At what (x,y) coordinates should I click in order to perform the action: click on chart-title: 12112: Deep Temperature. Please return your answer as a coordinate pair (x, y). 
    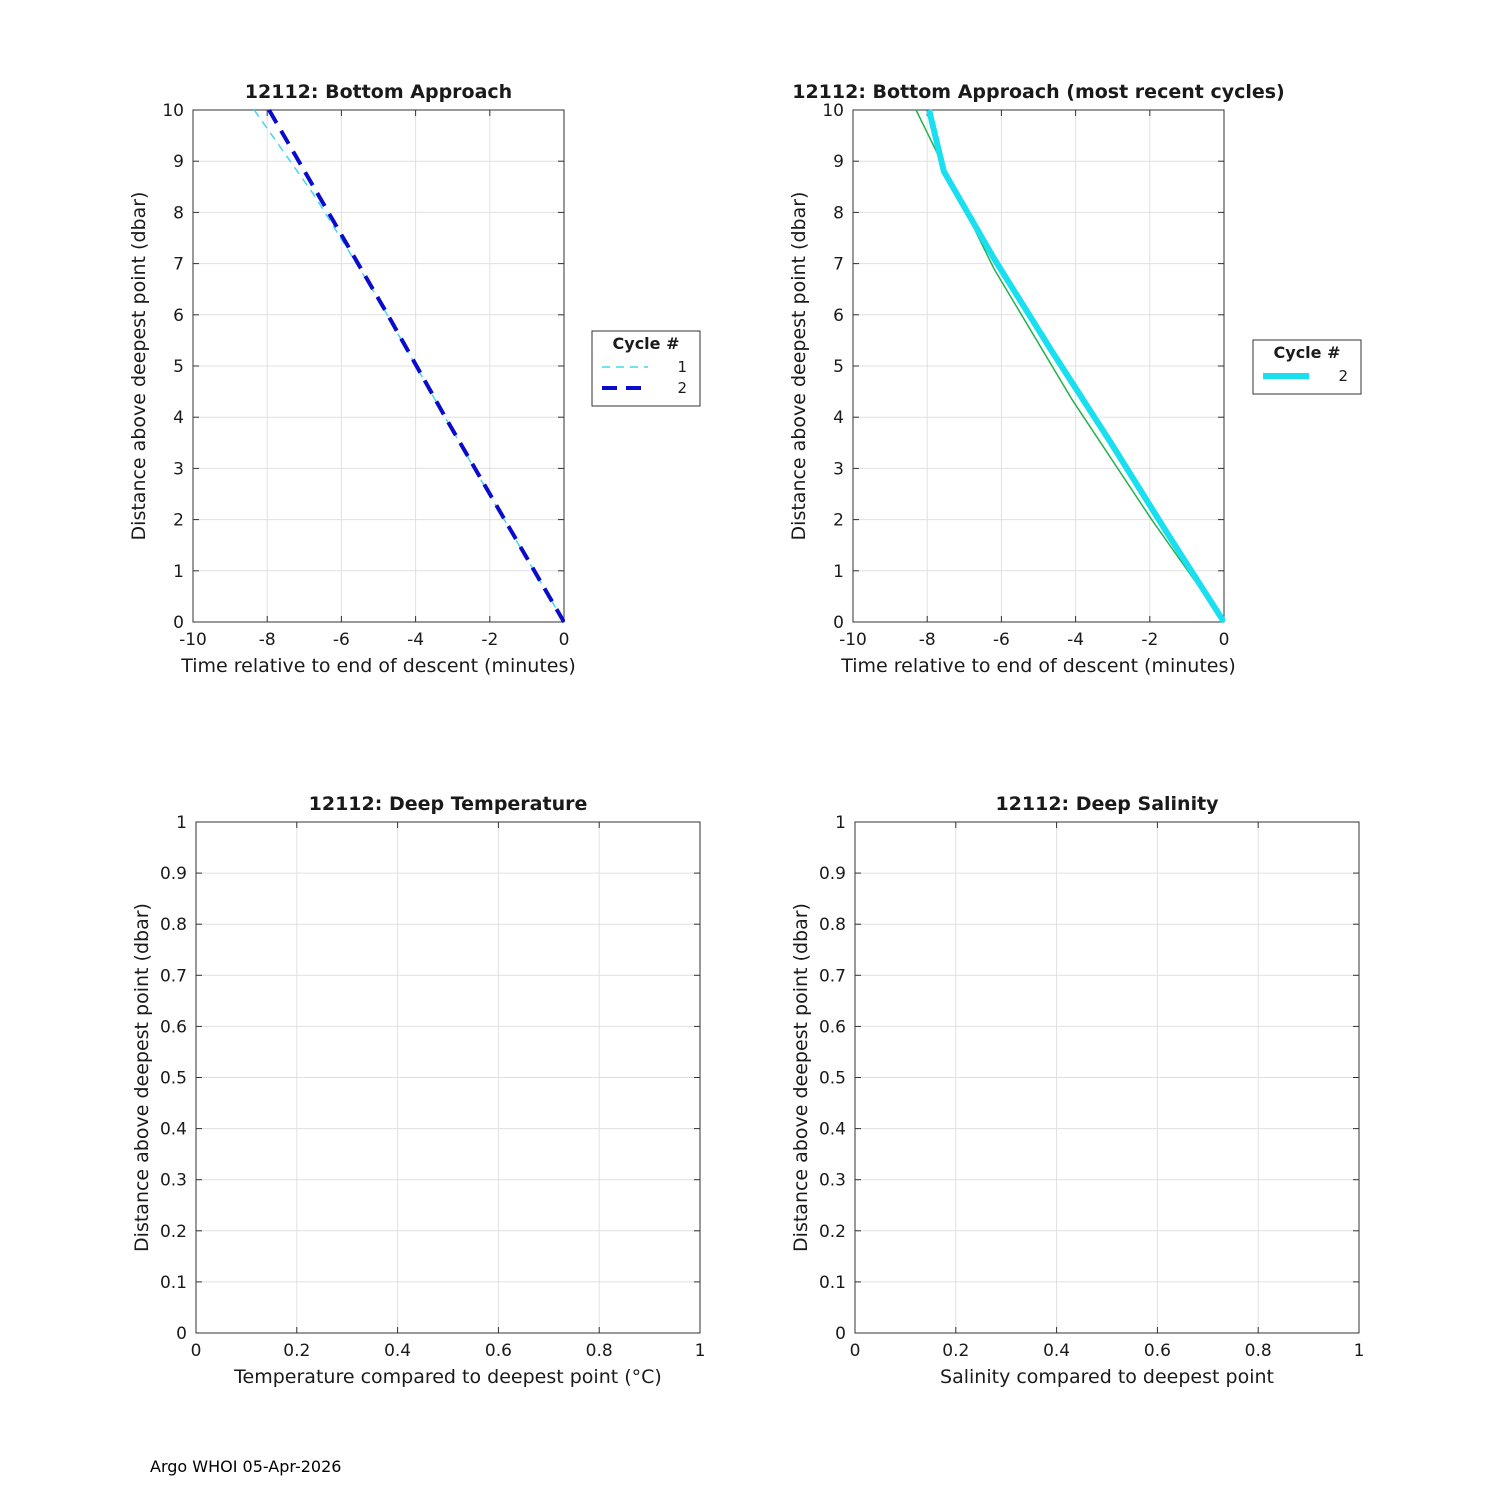
    Looking at the image, I should click on (448, 804).